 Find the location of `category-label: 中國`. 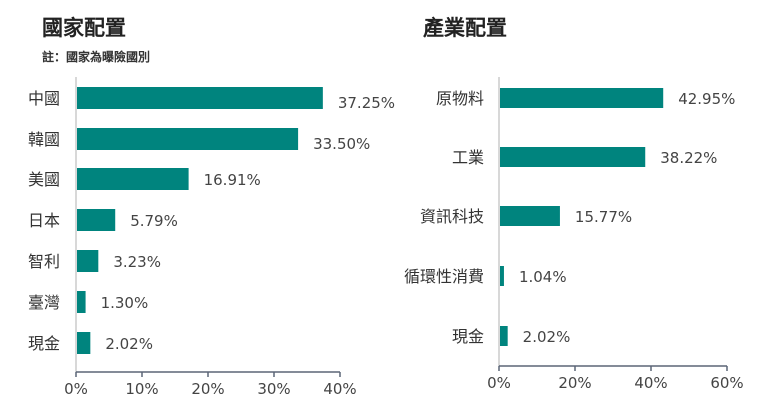

category-label: 中國 is located at coordinates (44, 98).